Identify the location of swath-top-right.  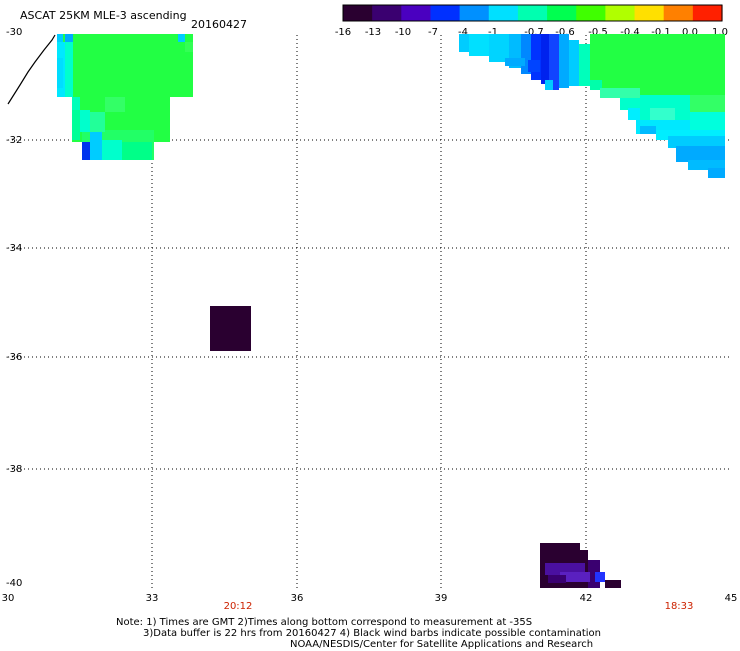
(592, 106).